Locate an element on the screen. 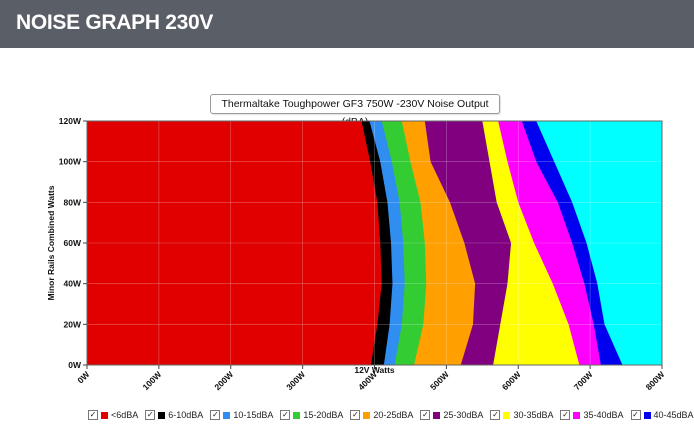 This screenshot has height=429, width=694. legend-item: ✓ 25-30dBA is located at coordinates (451, 415).